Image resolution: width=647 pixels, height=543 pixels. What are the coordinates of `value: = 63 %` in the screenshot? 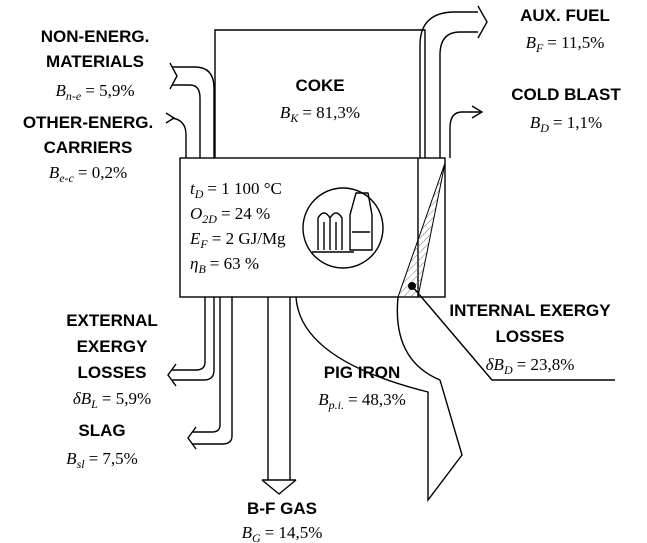 It's located at (234, 263).